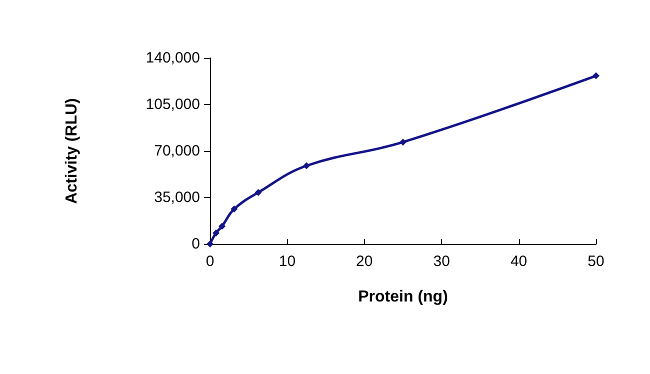 Image resolution: width=650 pixels, height=374 pixels. What do you see at coordinates (177, 197) in the screenshot?
I see `y-tick-label: 35,000` at bounding box center [177, 197].